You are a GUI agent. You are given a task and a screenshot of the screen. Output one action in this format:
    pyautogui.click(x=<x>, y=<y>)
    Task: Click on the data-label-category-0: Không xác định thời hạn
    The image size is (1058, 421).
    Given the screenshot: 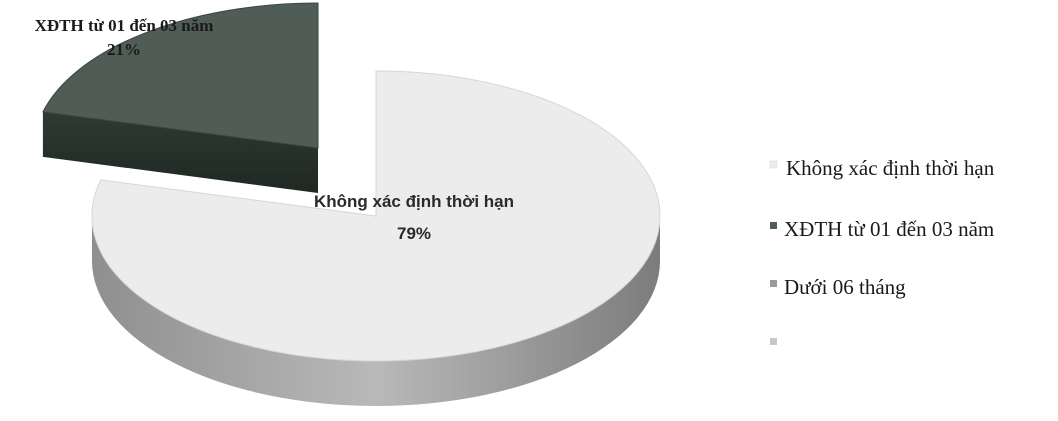 What is the action you would take?
    pyautogui.click(x=414, y=201)
    